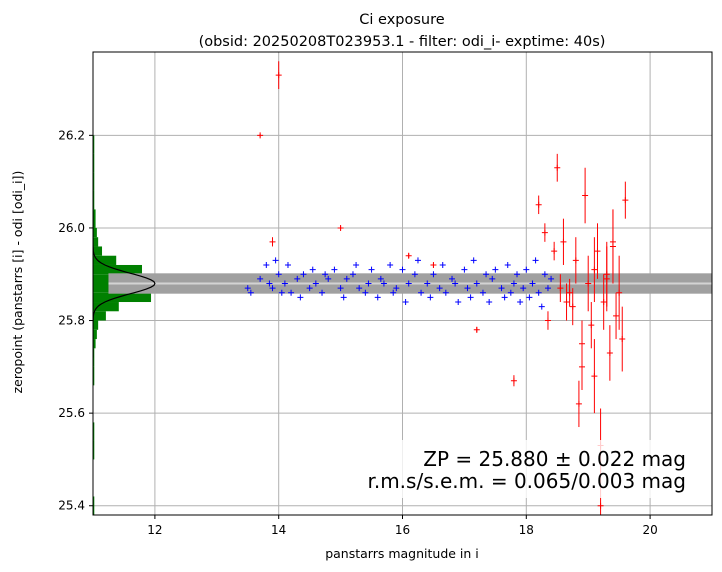 The height and width of the screenshot is (572, 722). Describe the element at coordinates (526, 530) in the screenshot. I see `x-tick-label: 18` at that location.